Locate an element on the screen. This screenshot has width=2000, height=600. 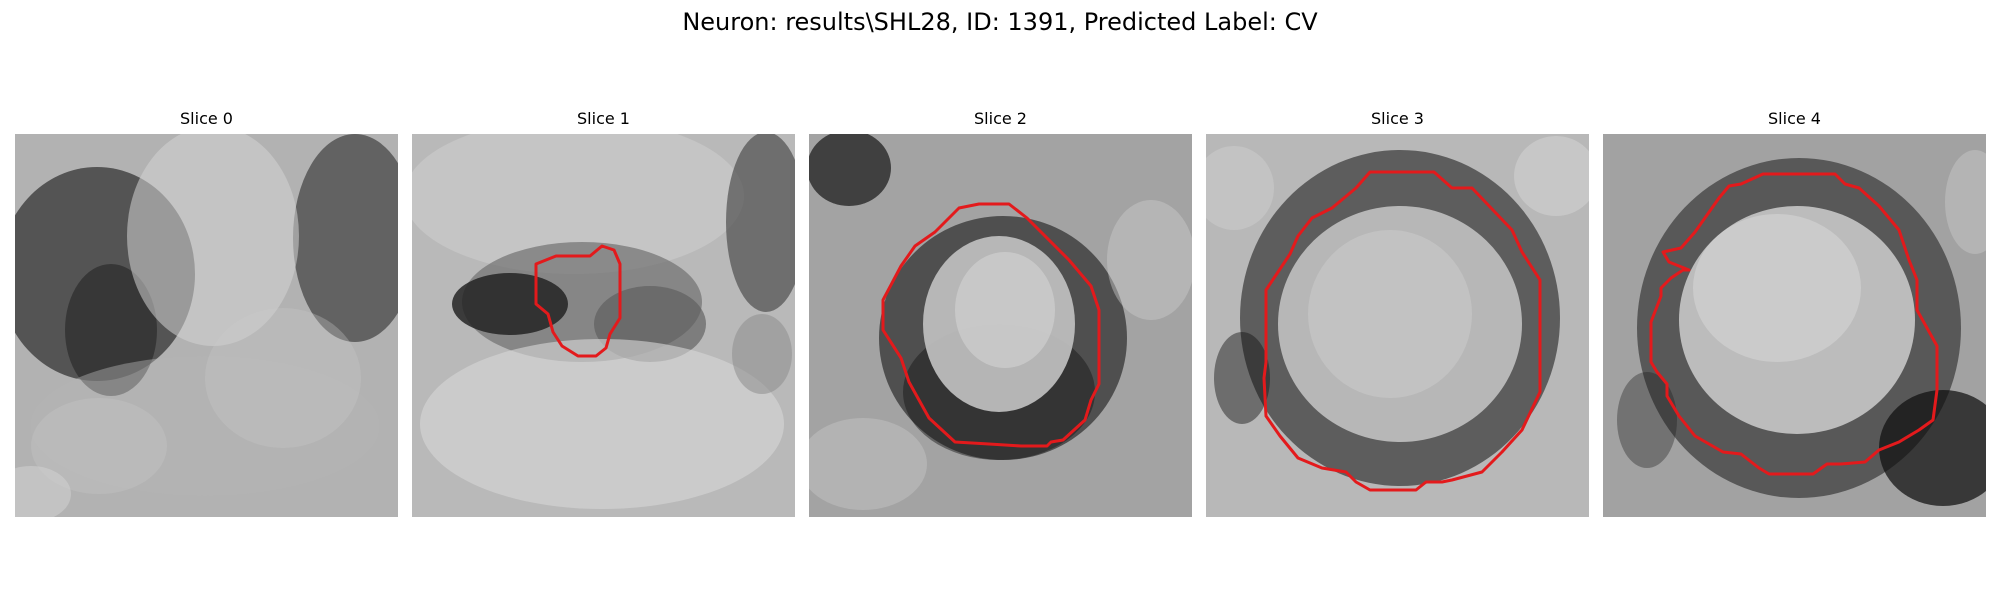
slice-4-canvas is located at coordinates (1794, 325).